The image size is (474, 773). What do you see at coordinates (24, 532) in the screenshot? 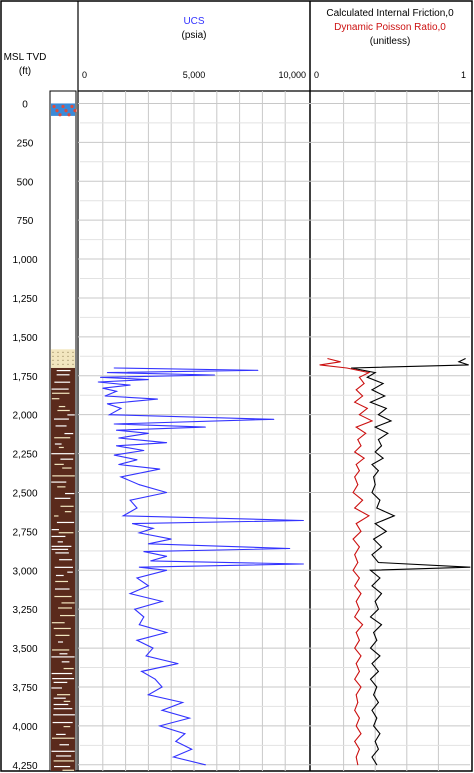
I see `depth-tick-label: 2,750` at bounding box center [24, 532].